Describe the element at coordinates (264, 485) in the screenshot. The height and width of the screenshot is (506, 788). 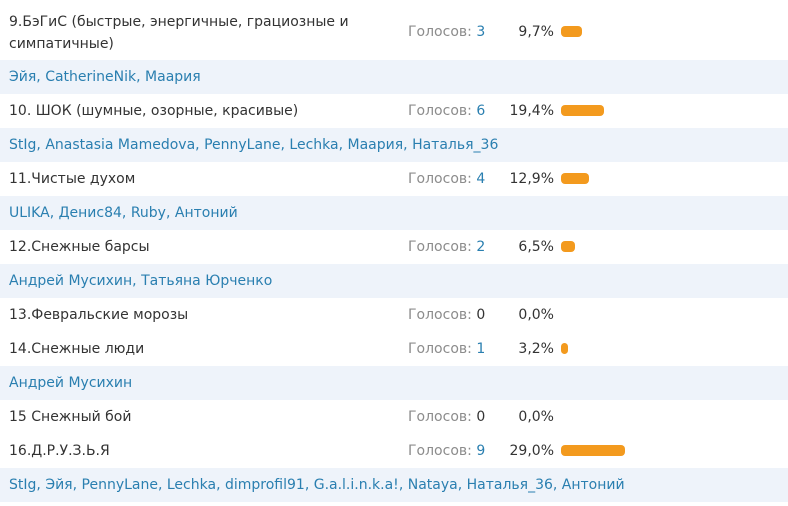
I see `voter-link: dimprofil91` at that location.